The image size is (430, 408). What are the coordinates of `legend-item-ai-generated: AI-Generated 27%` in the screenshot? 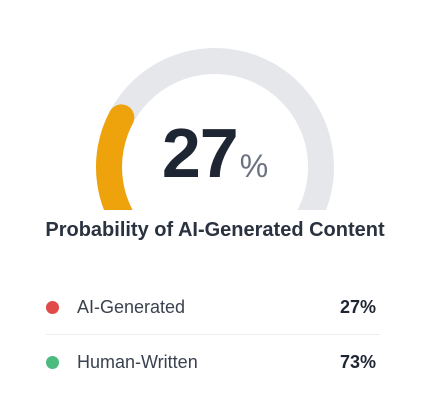 It's located at (213, 307).